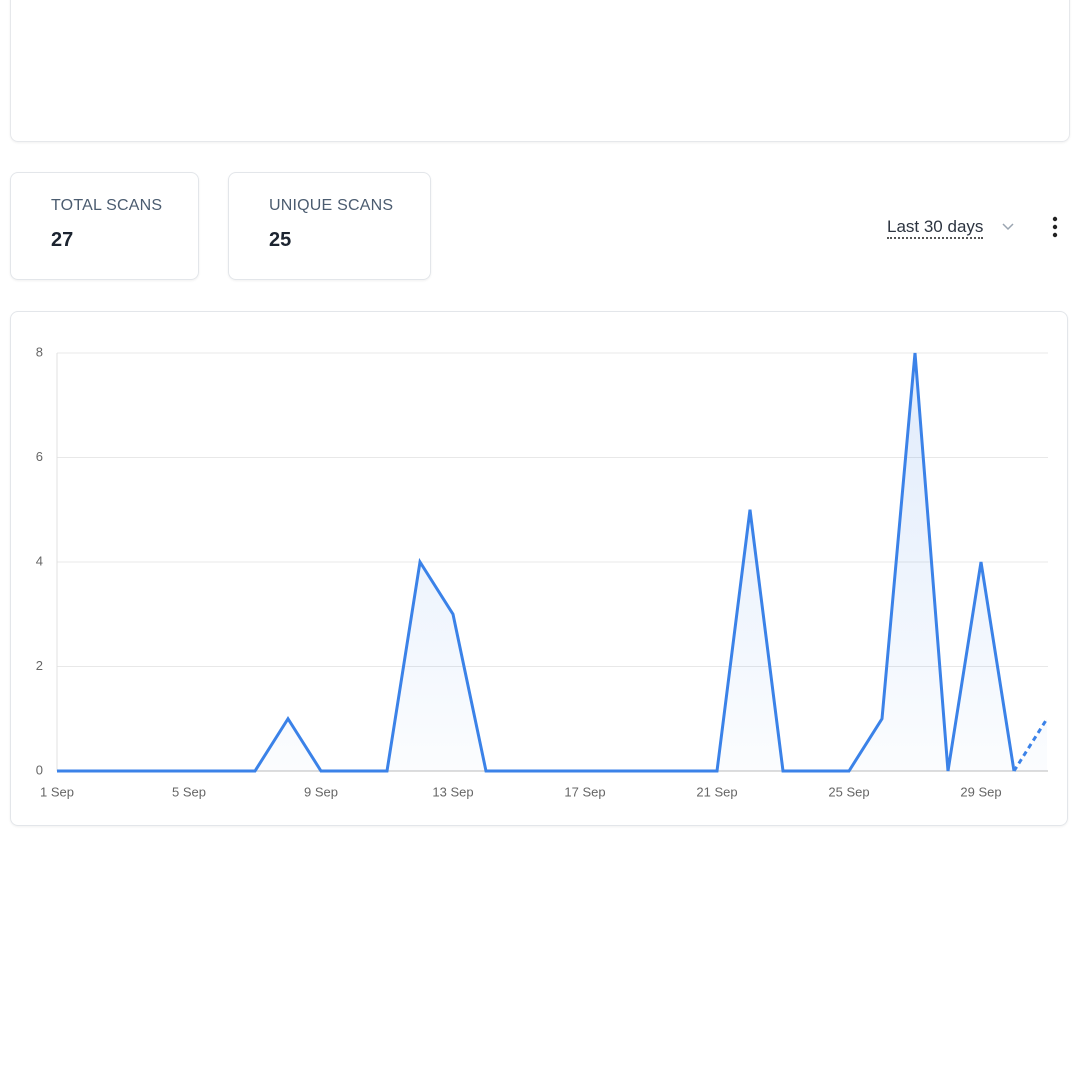  I want to click on x-tick-label: 1 Sep, so click(57, 791).